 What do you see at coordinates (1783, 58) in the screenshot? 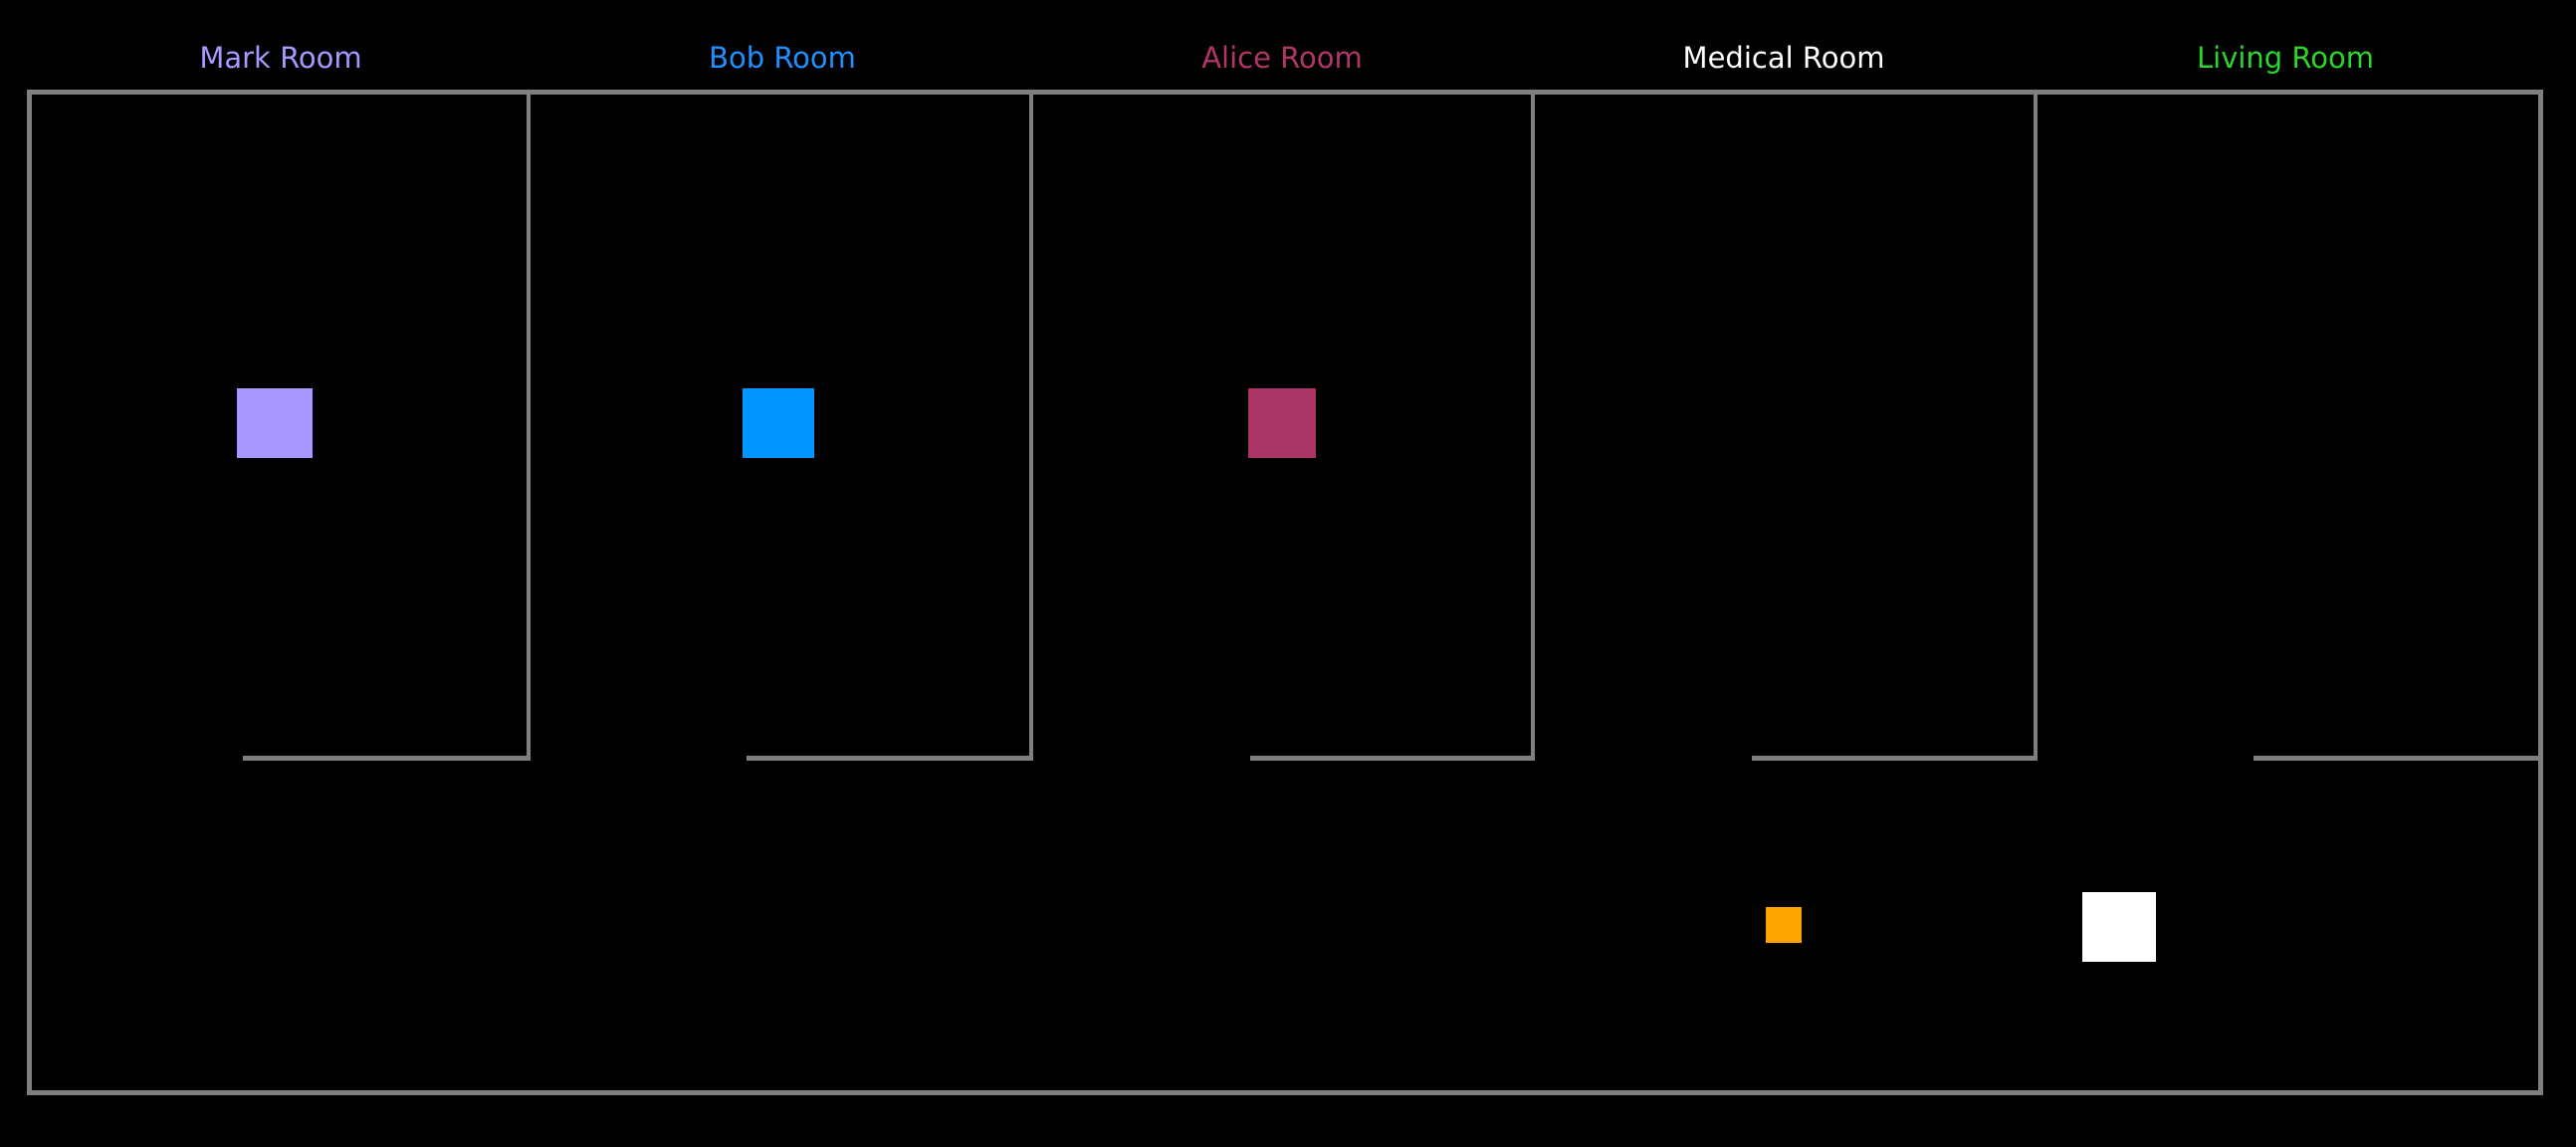
I see `room-label-medical: Medical Room` at bounding box center [1783, 58].